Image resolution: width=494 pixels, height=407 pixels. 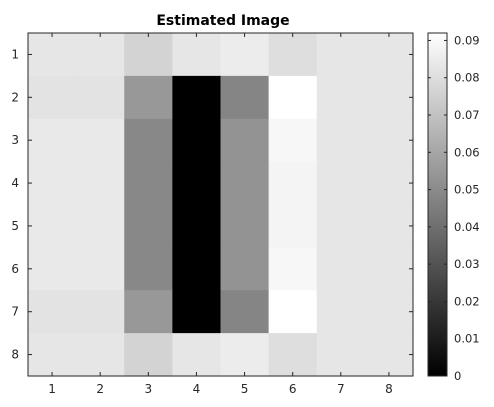 I want to click on heatmap-cell-r5-c1, so click(x=52, y=226).